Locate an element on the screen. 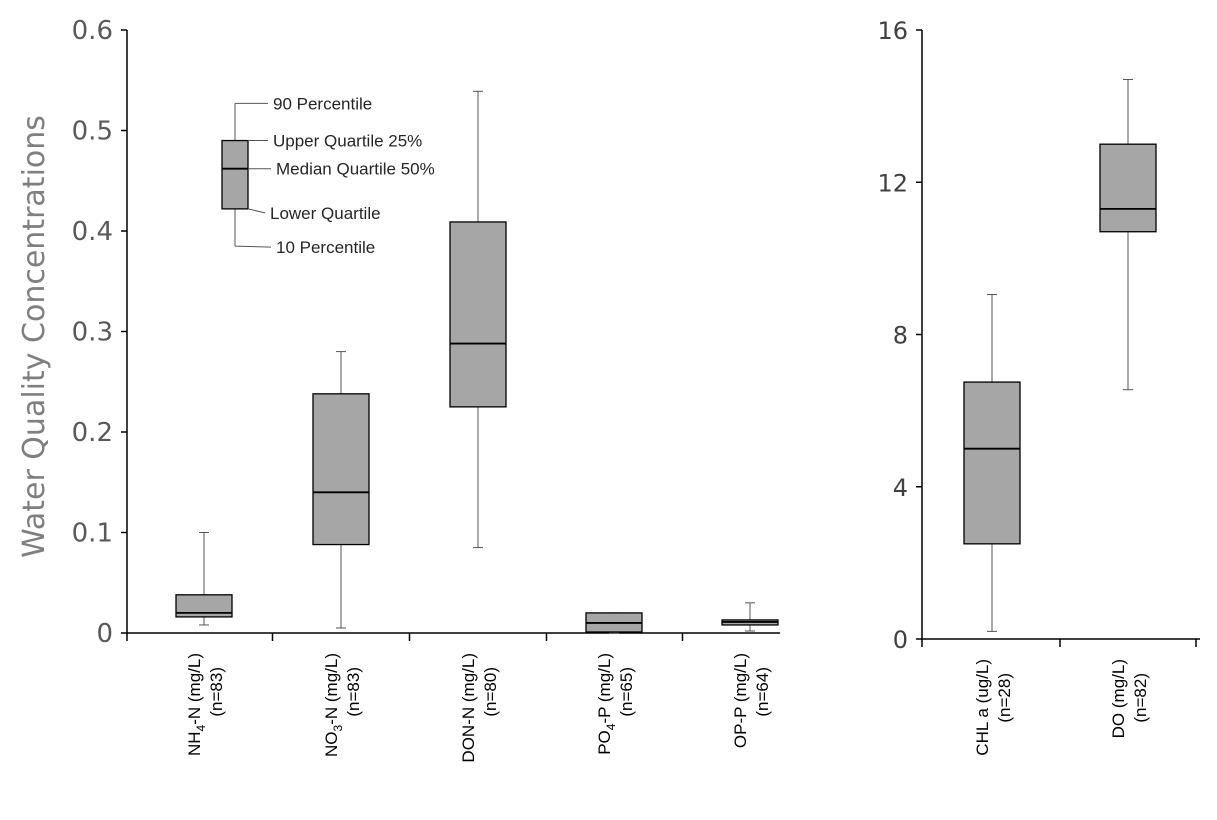 Image resolution: width=1217 pixels, height=820 pixels. y-tick-label: 0.6 is located at coordinates (92, 31).